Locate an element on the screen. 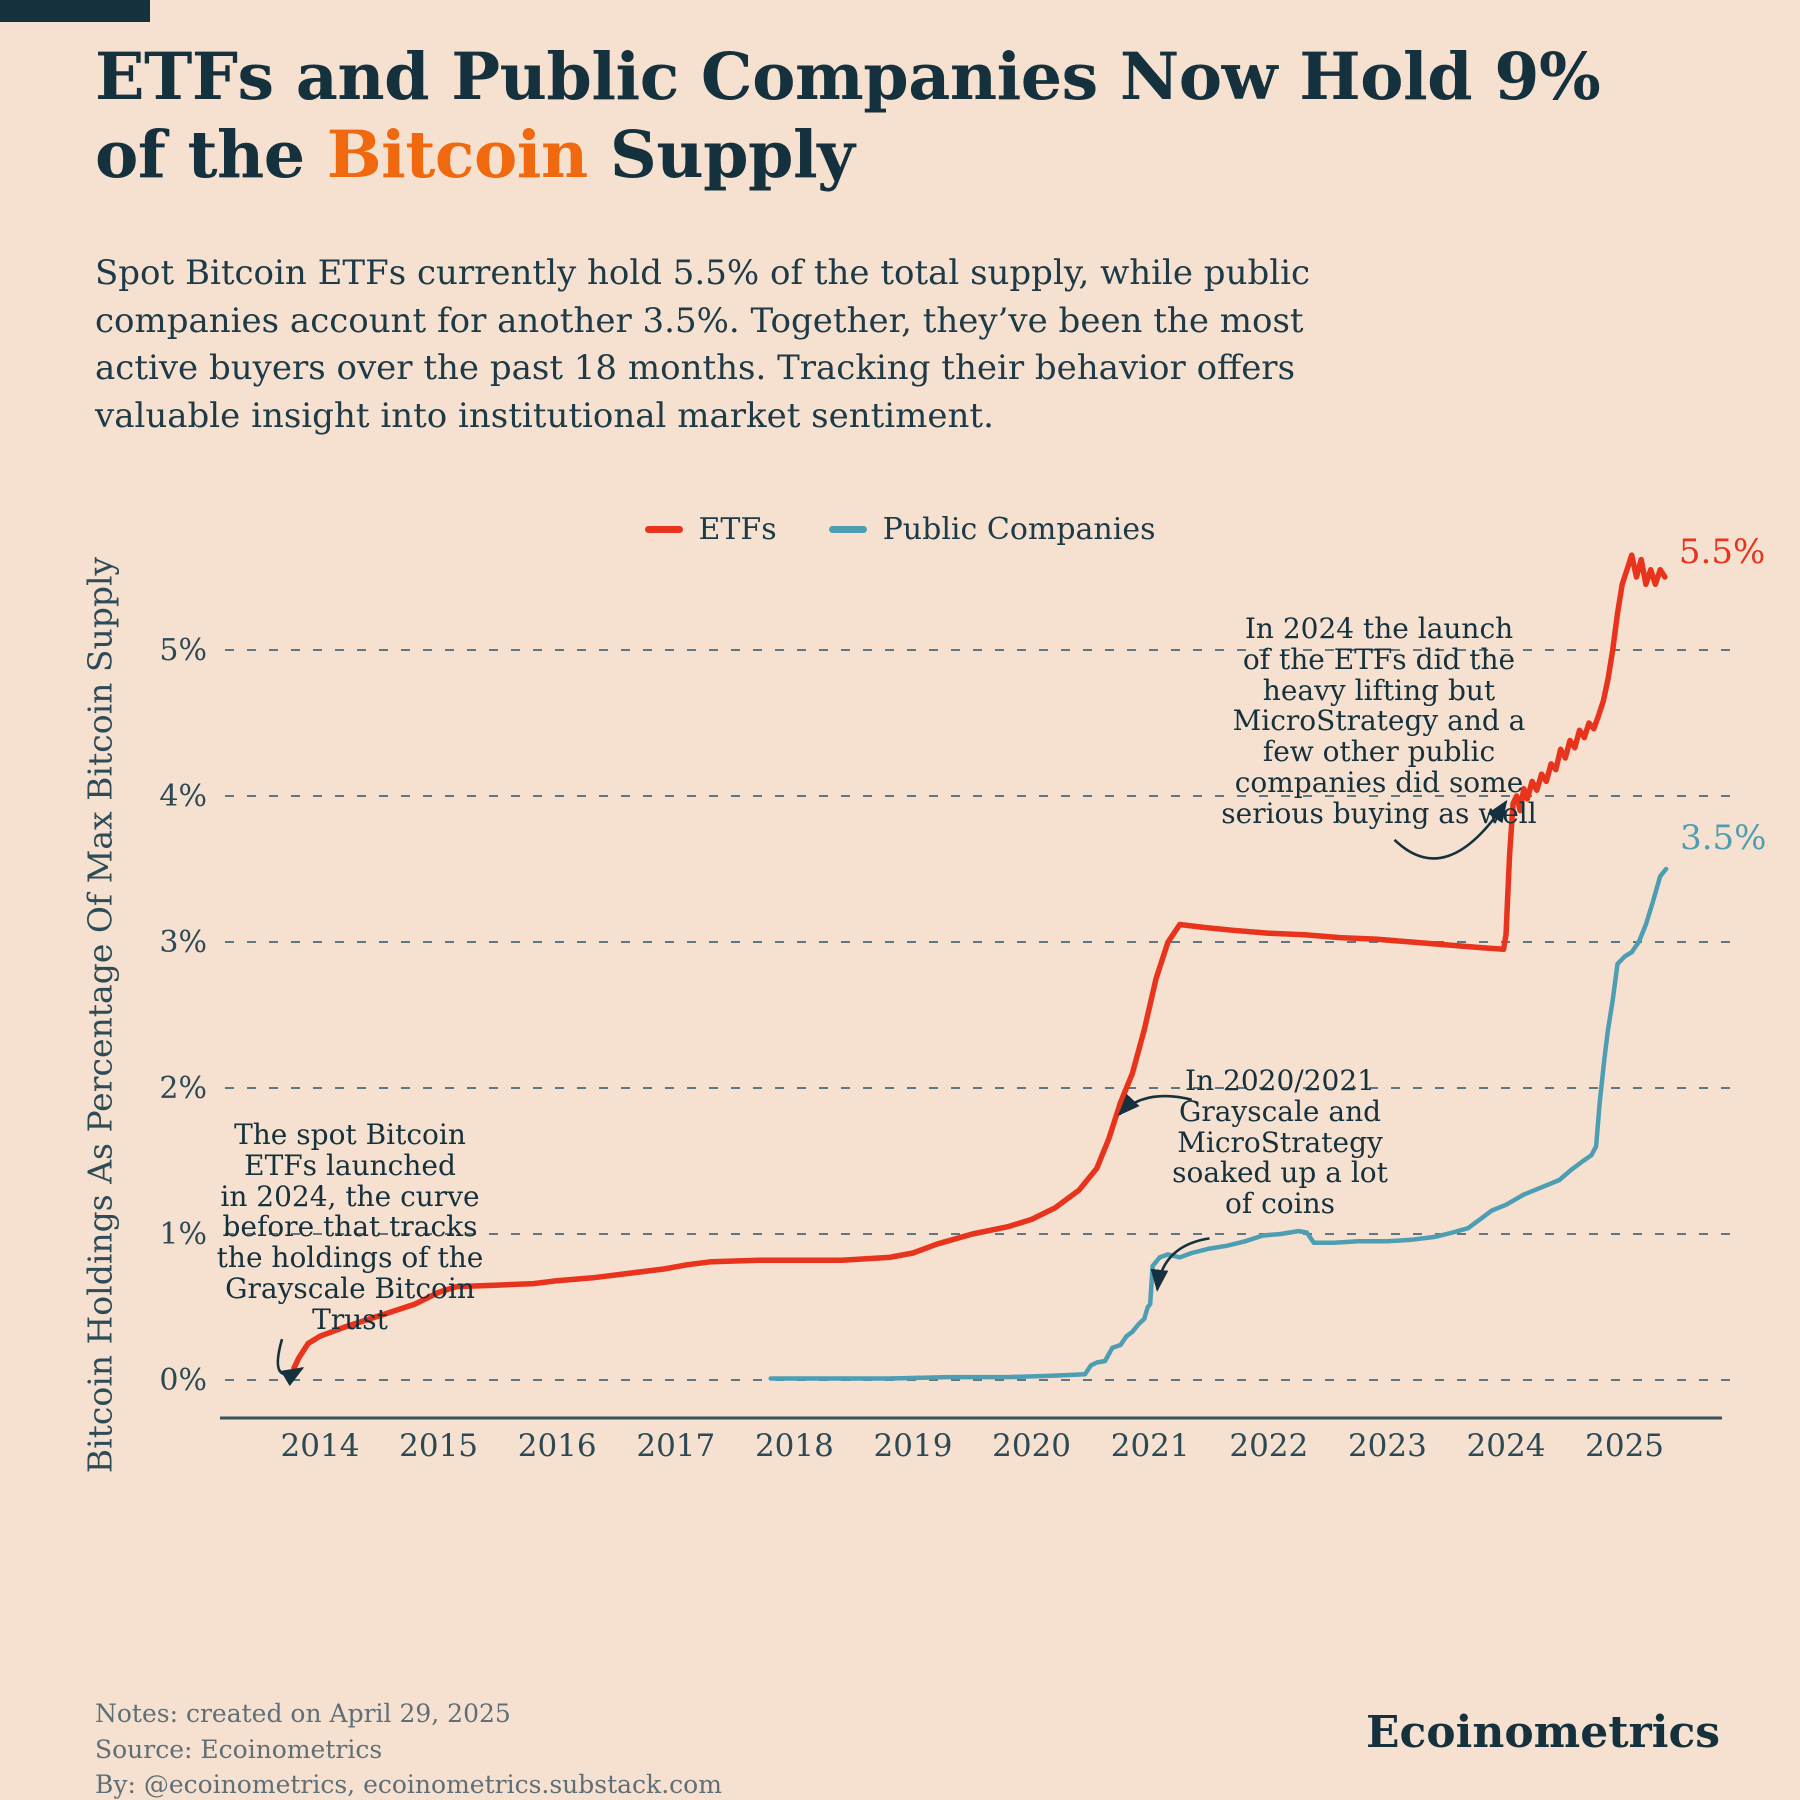 The height and width of the screenshot is (1800, 1800). x-tick-label: 2022 is located at coordinates (1268, 1446).